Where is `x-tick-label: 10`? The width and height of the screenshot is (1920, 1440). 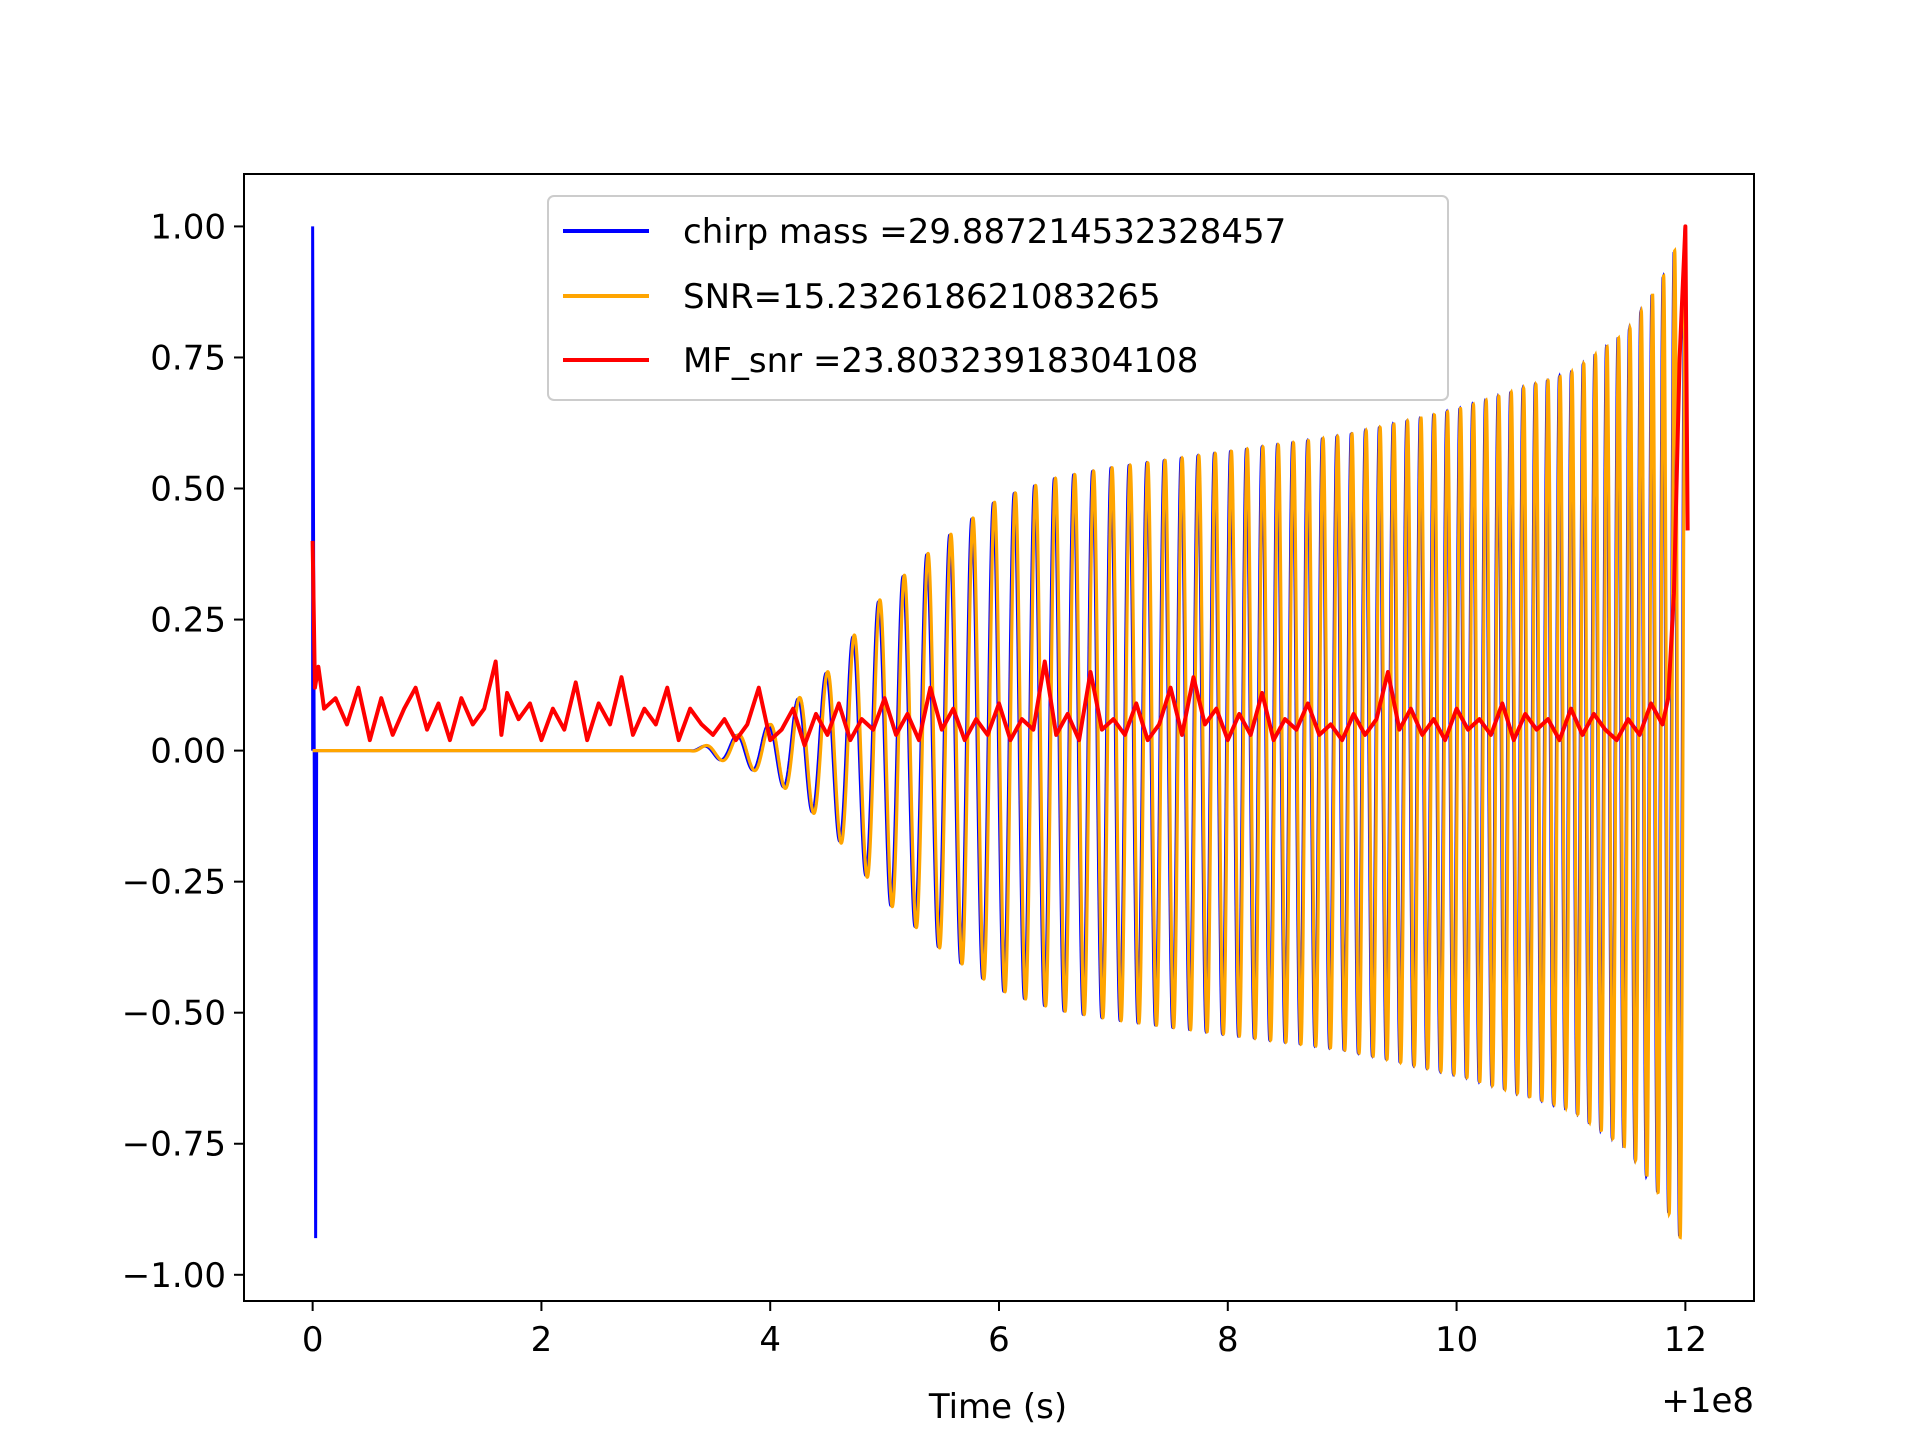
x-tick-label: 10 is located at coordinates (1456, 1340).